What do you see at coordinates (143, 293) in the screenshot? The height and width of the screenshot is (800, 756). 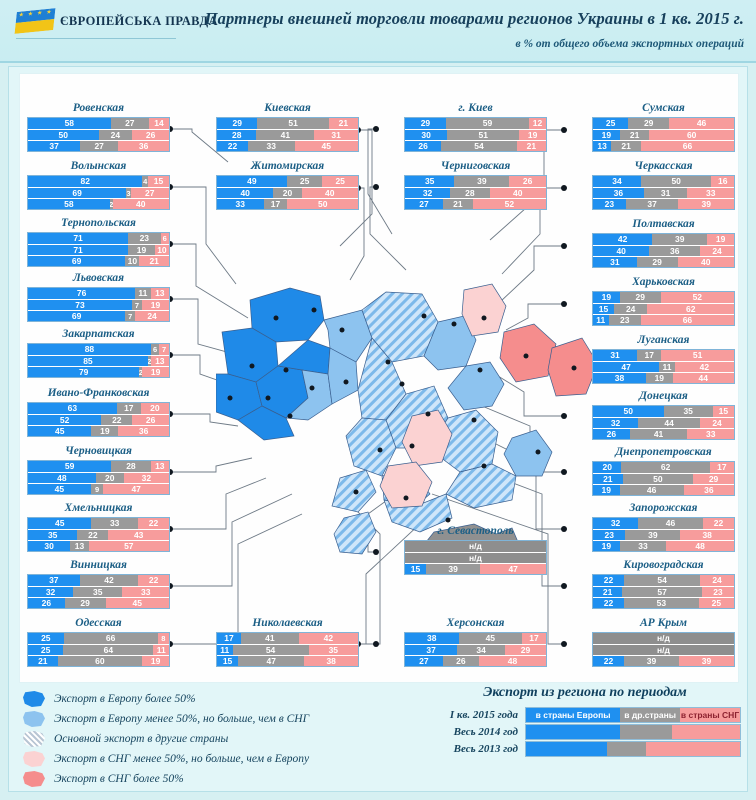 I see `bar-segment-other: 11` at bounding box center [143, 293].